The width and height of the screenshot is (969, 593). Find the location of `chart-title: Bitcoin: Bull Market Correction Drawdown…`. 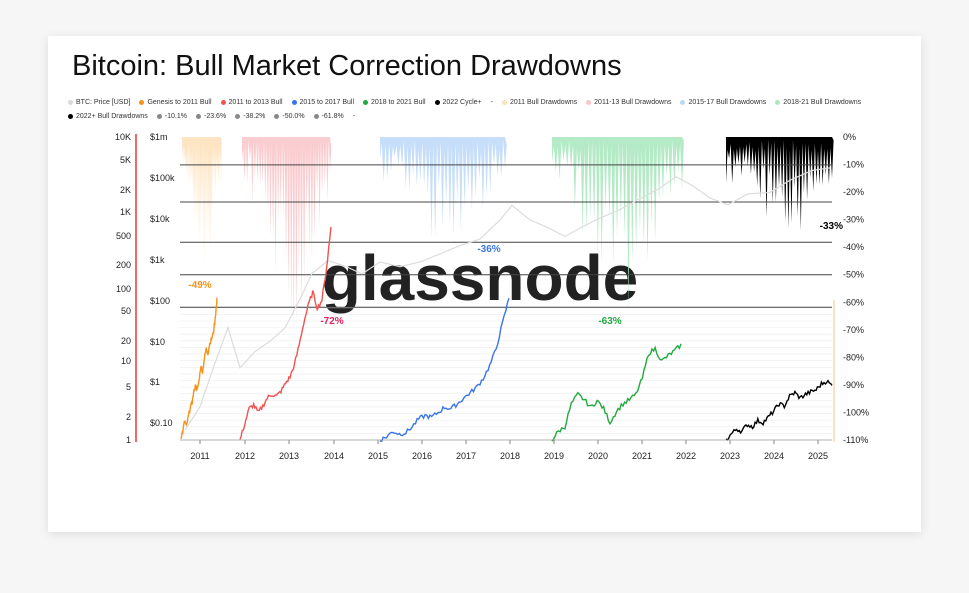

chart-title: Bitcoin: Bull Market Correction Drawdown… is located at coordinates (347, 66).